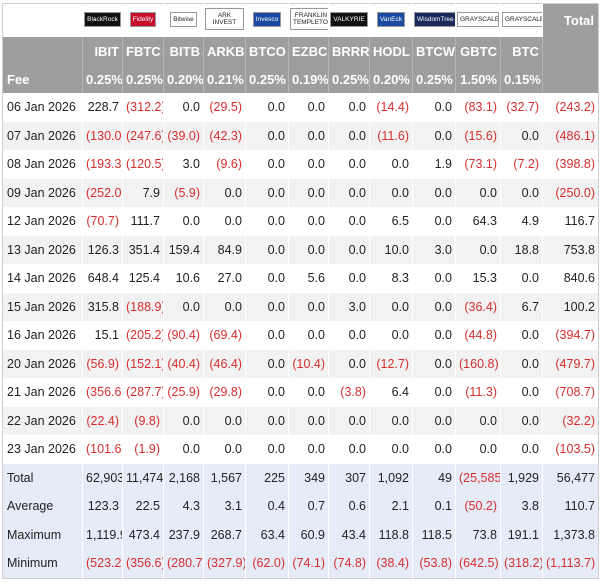 The width and height of the screenshot is (600, 582). What do you see at coordinates (570, 363) in the screenshot?
I see `flow-value: (479.7)` at bounding box center [570, 363].